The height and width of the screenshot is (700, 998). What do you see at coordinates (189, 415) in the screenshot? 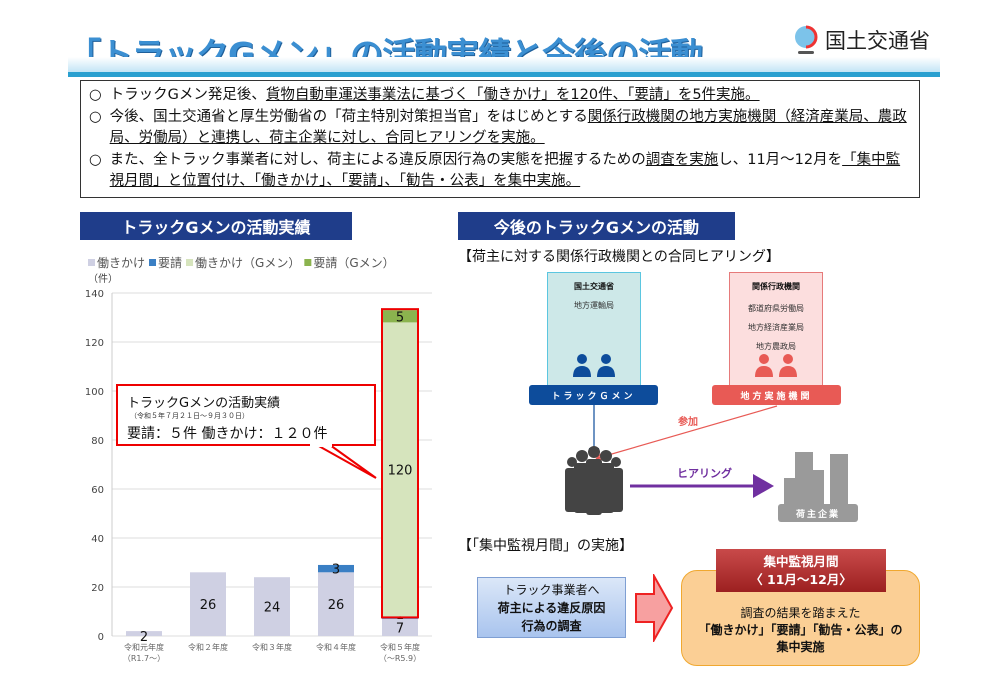
I see `callout-period: （令和５年７月２１日～９月３０日）` at bounding box center [189, 415].